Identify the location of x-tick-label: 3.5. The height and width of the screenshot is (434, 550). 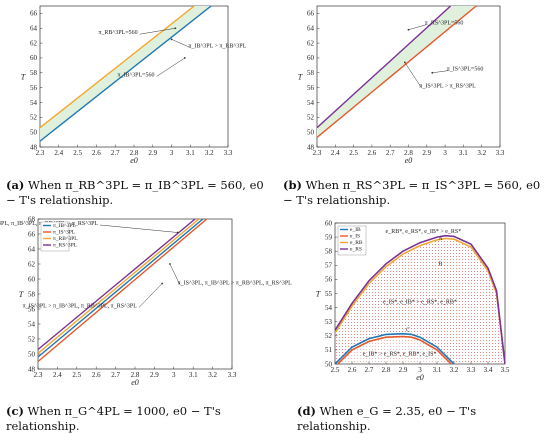
(505, 370).